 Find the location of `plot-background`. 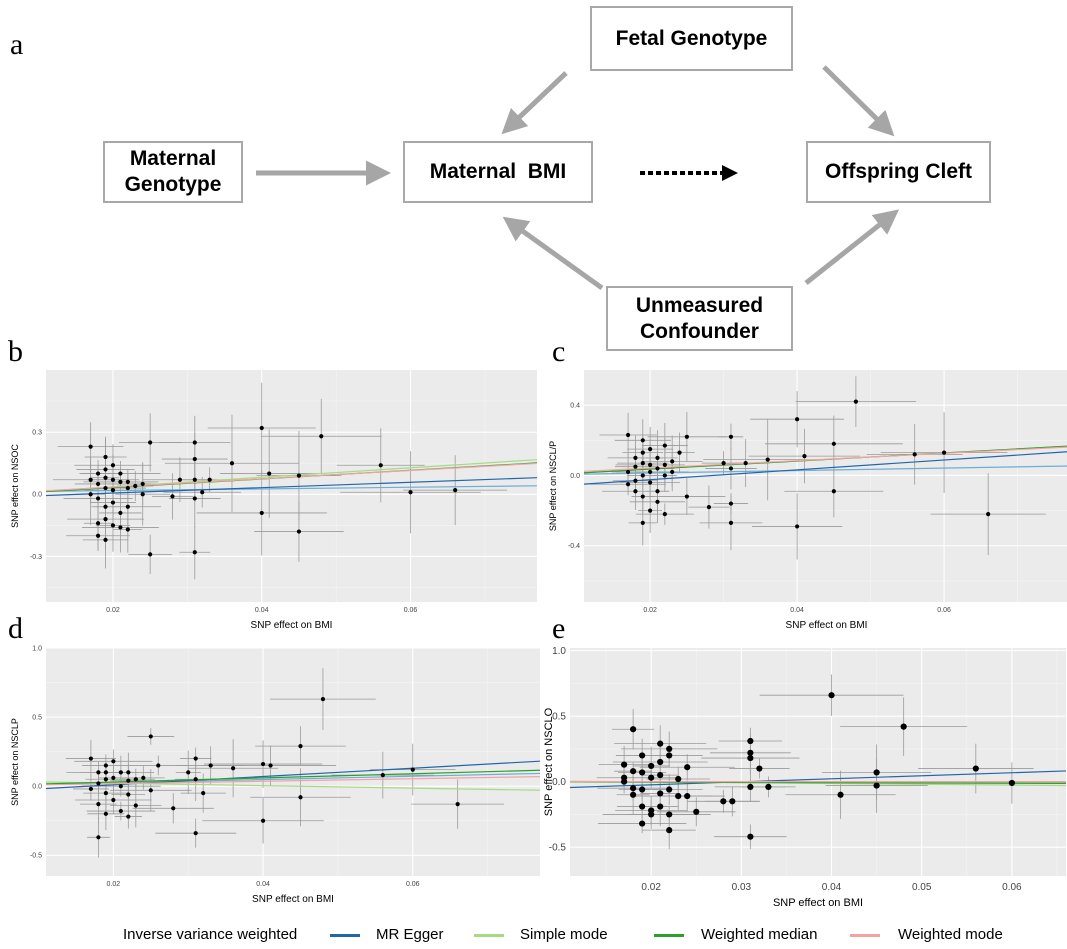

plot-background is located at coordinates (293, 762).